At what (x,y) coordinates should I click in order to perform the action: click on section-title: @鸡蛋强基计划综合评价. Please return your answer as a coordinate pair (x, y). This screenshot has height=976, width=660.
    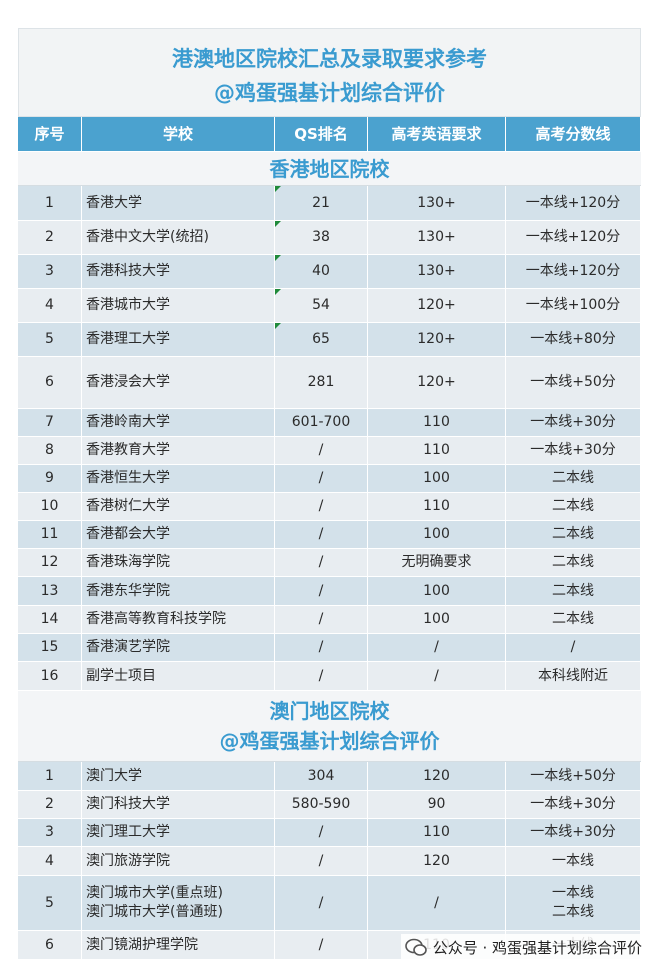
    Looking at the image, I should click on (329, 741).